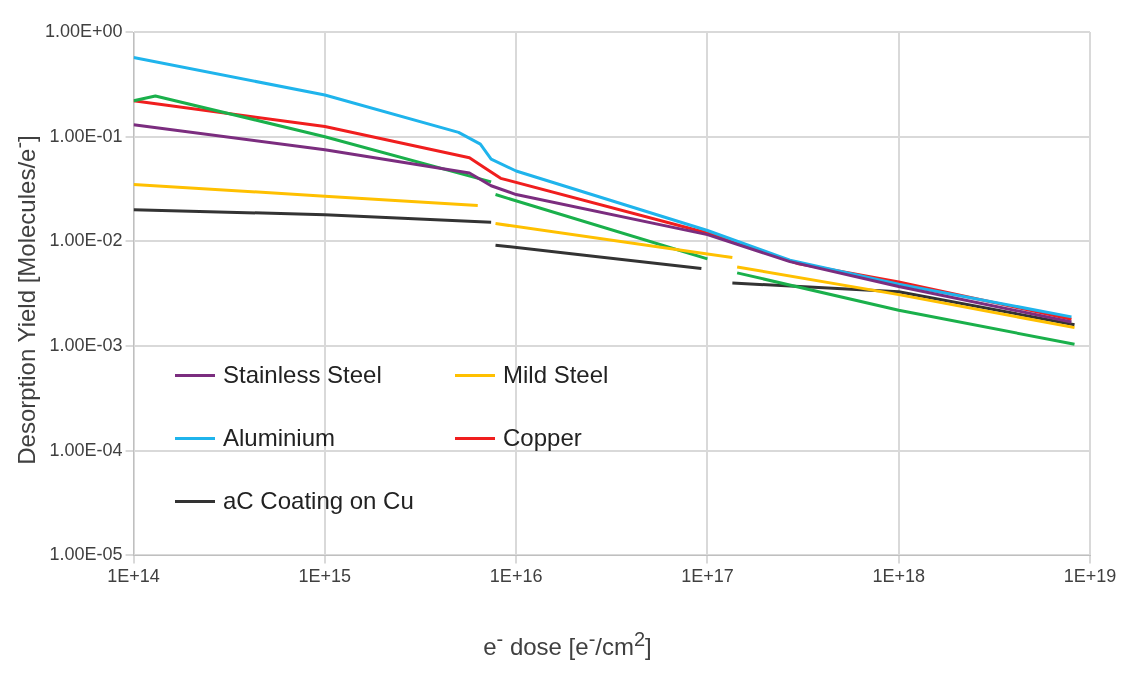  Describe the element at coordinates (279, 438) in the screenshot. I see `legend-label: Aluminium` at that location.